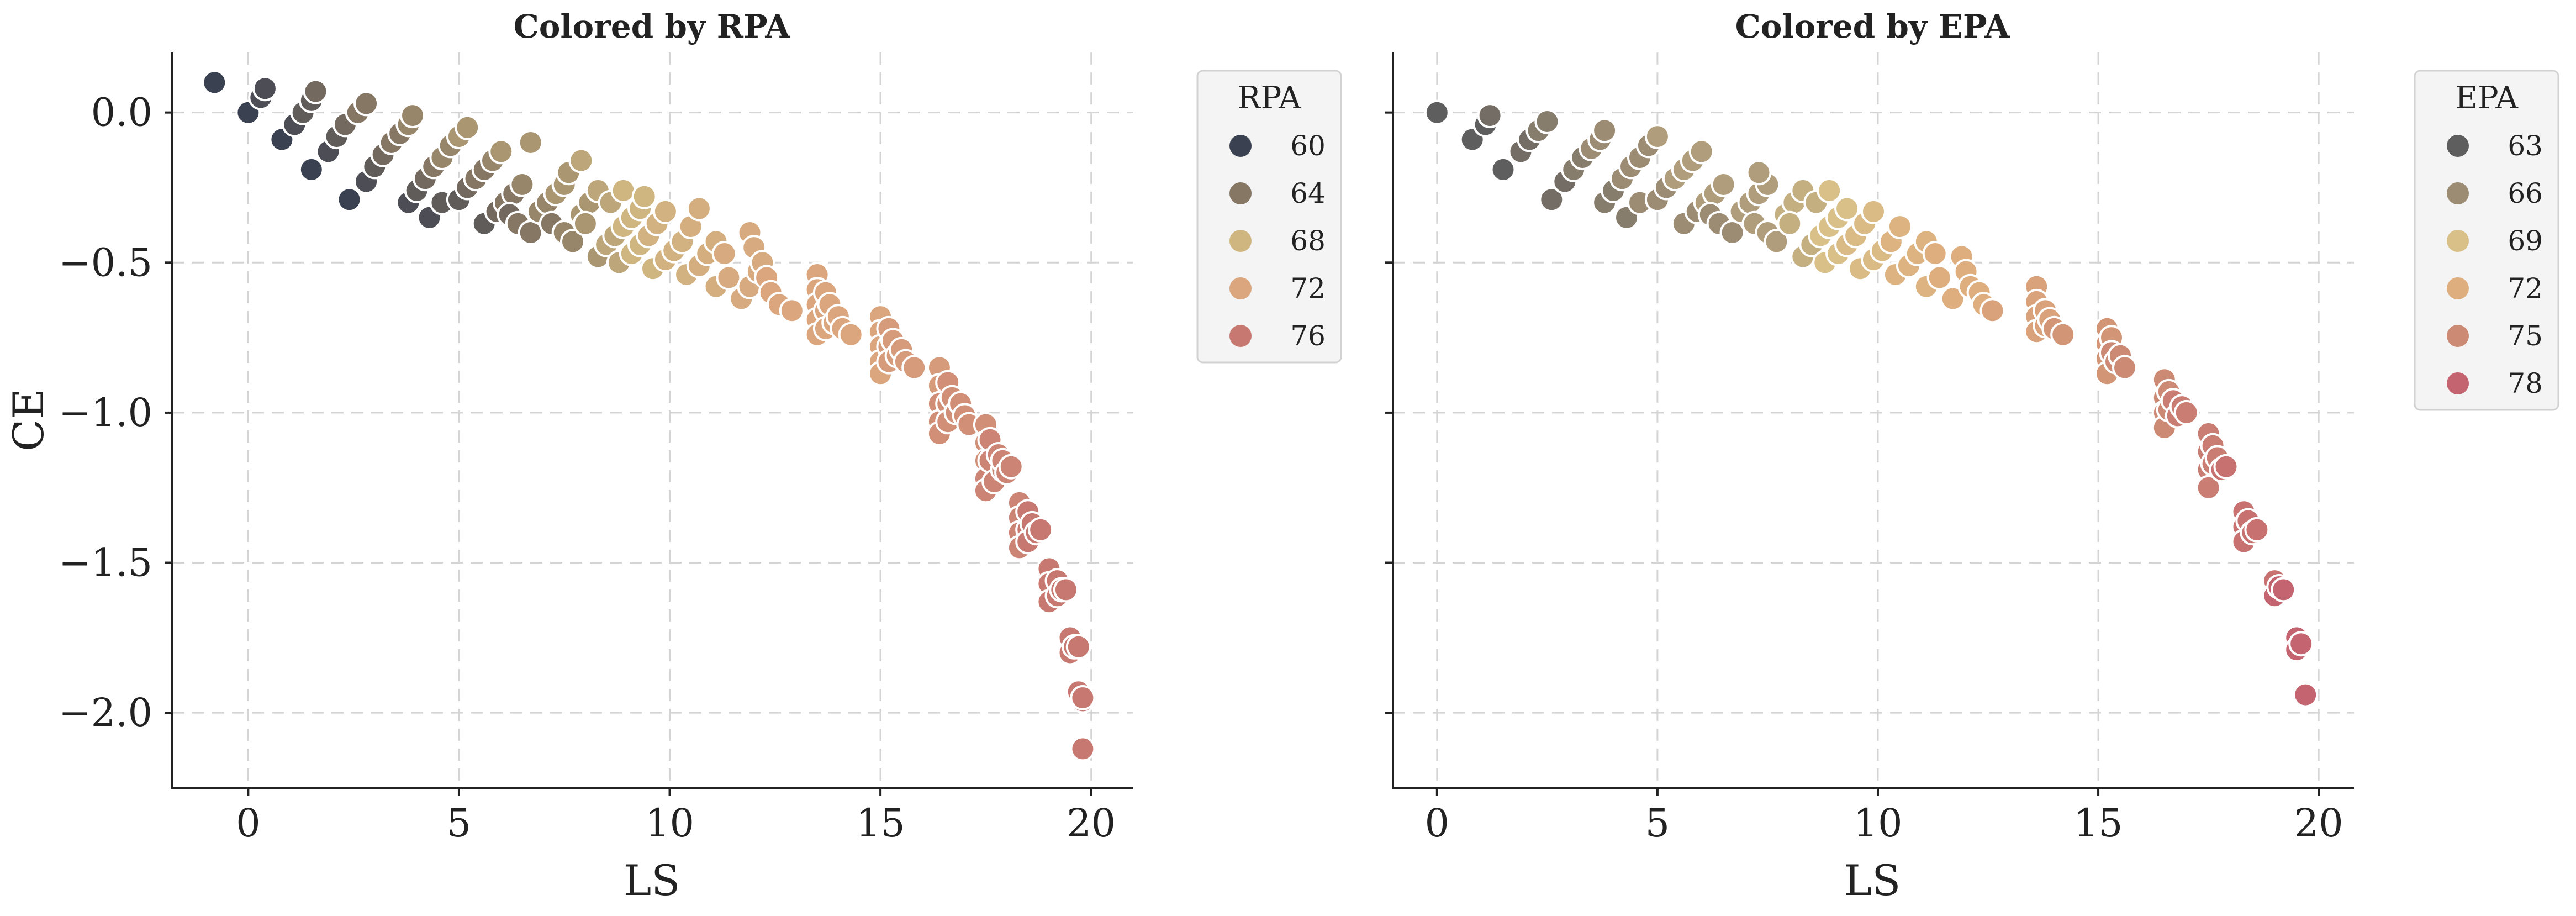 The height and width of the screenshot is (916, 2576). What do you see at coordinates (1269, 98) in the screenshot?
I see `legend-title: RPA` at bounding box center [1269, 98].